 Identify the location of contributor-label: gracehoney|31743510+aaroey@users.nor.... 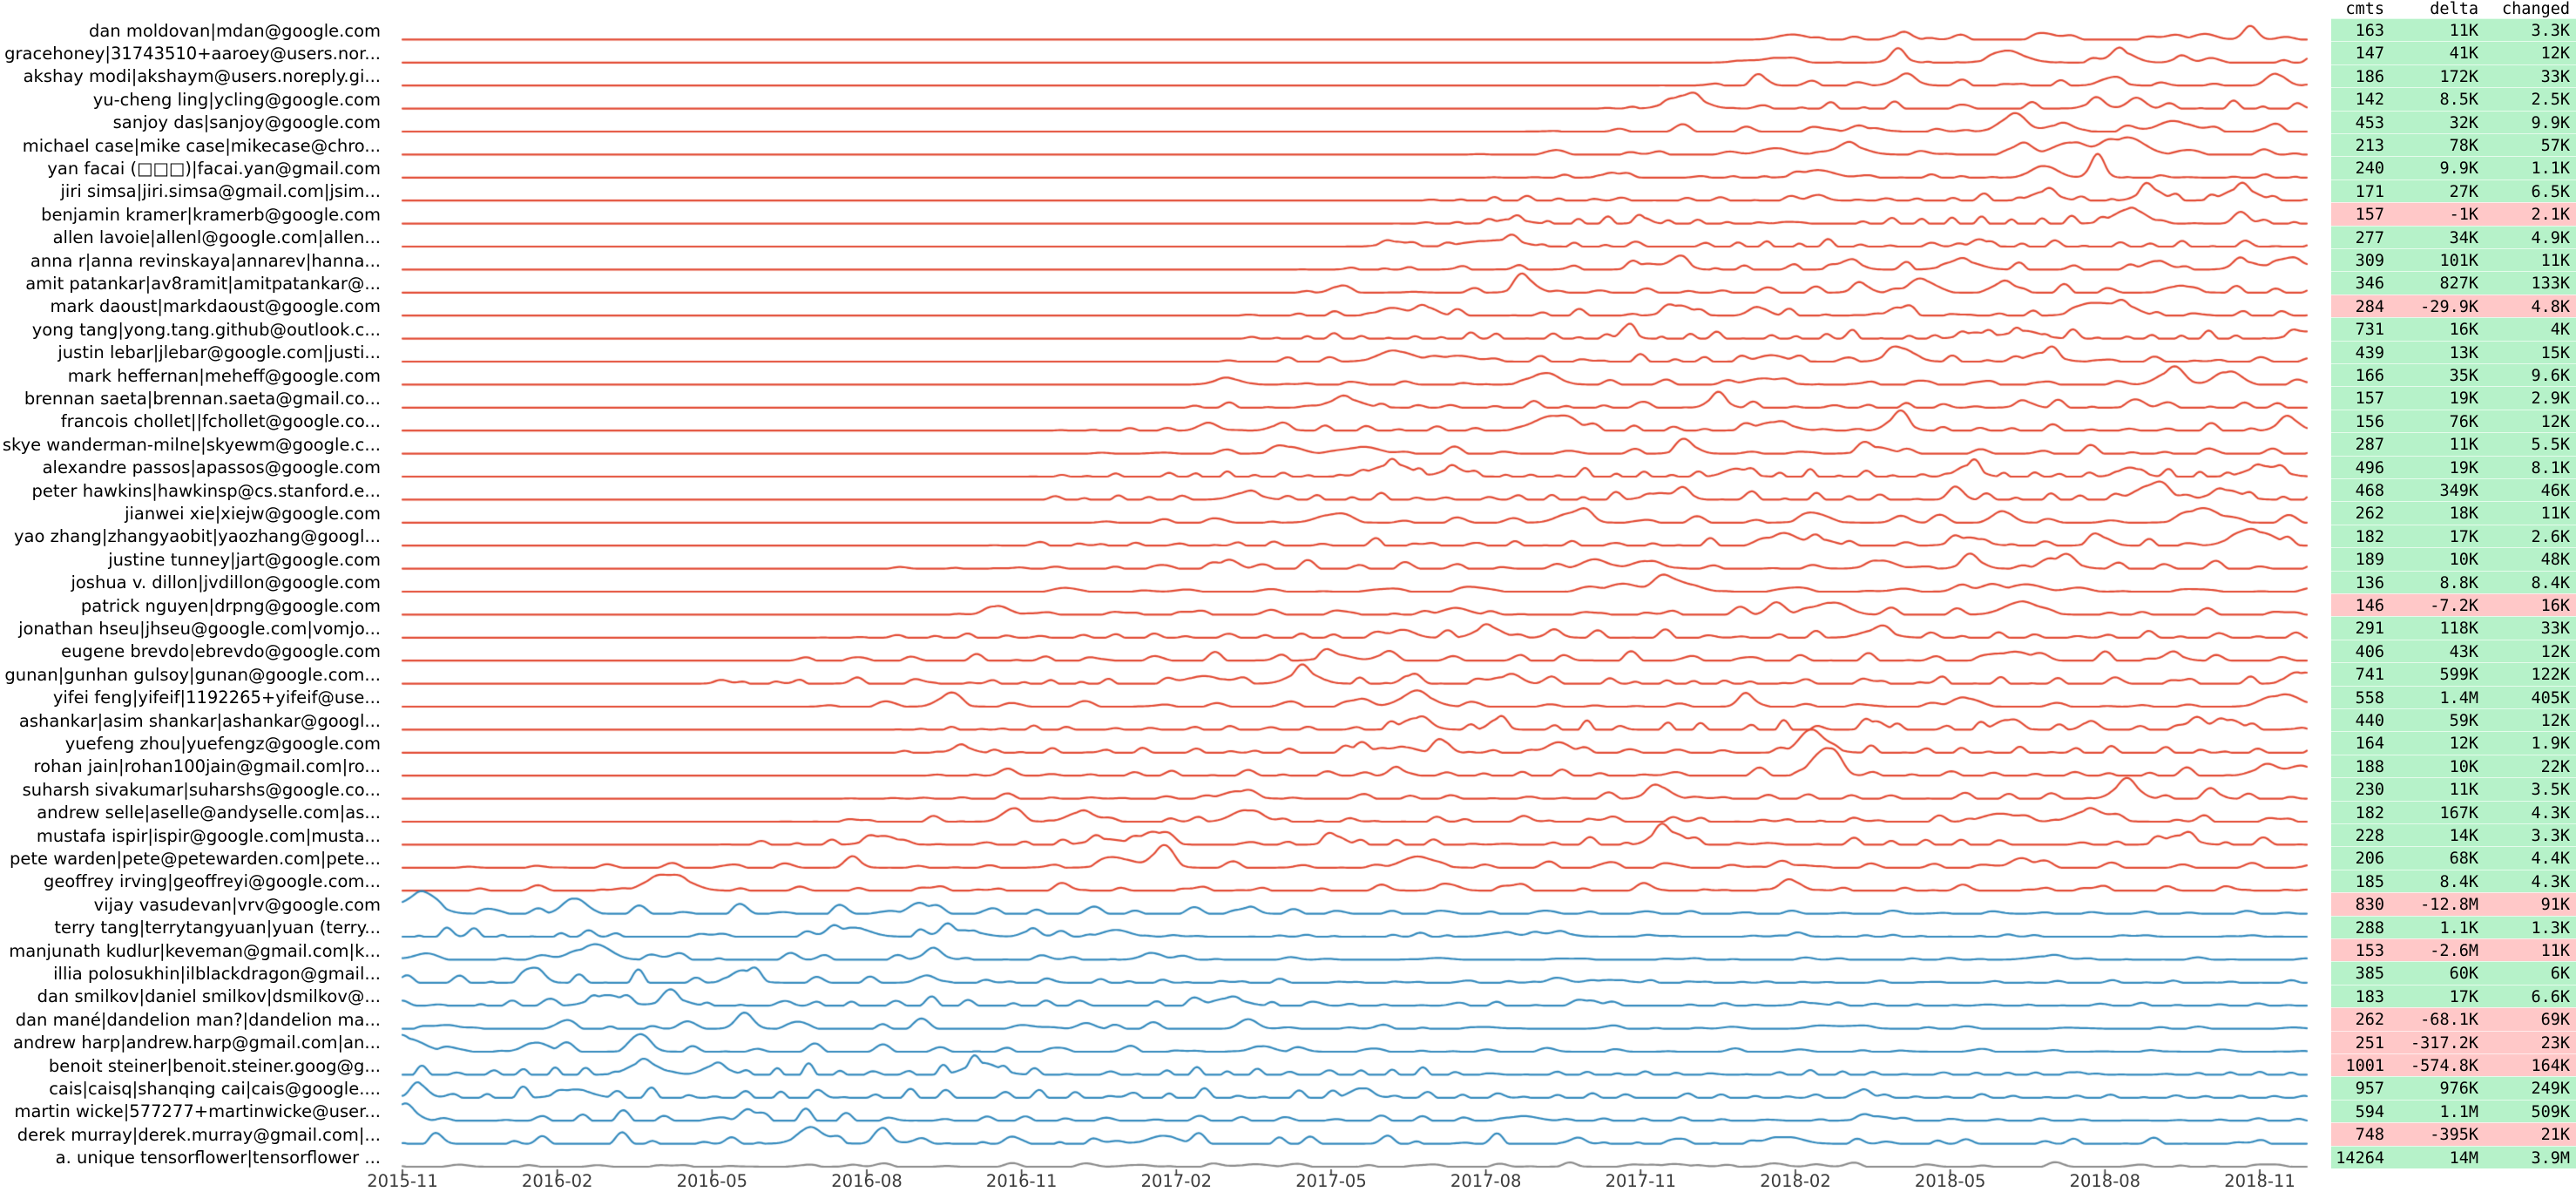
(192, 53).